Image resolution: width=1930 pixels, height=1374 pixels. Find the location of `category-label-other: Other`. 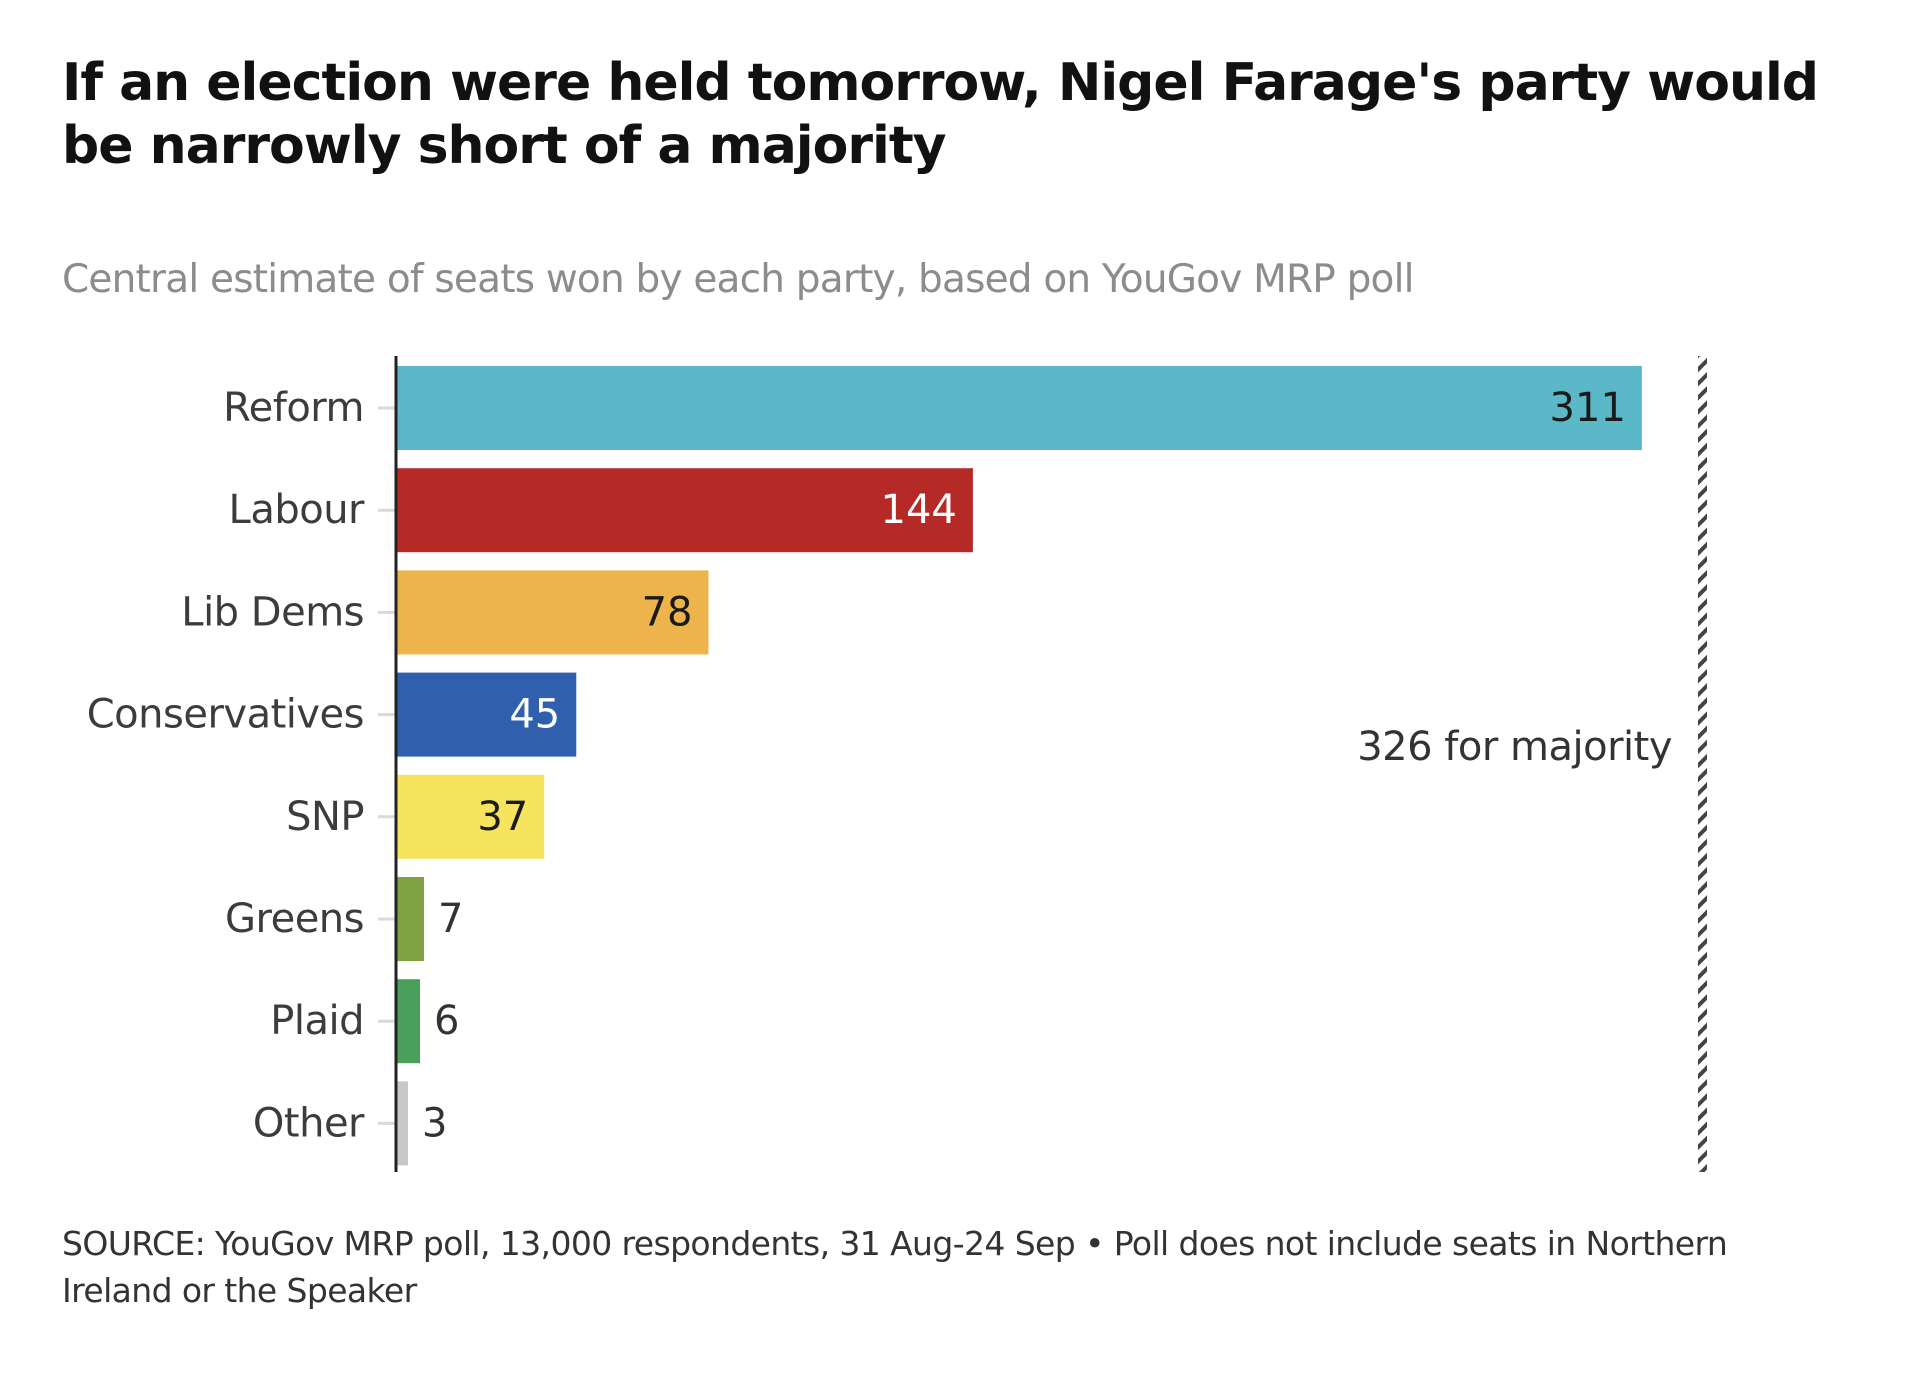

category-label-other: Other is located at coordinates (309, 1123).